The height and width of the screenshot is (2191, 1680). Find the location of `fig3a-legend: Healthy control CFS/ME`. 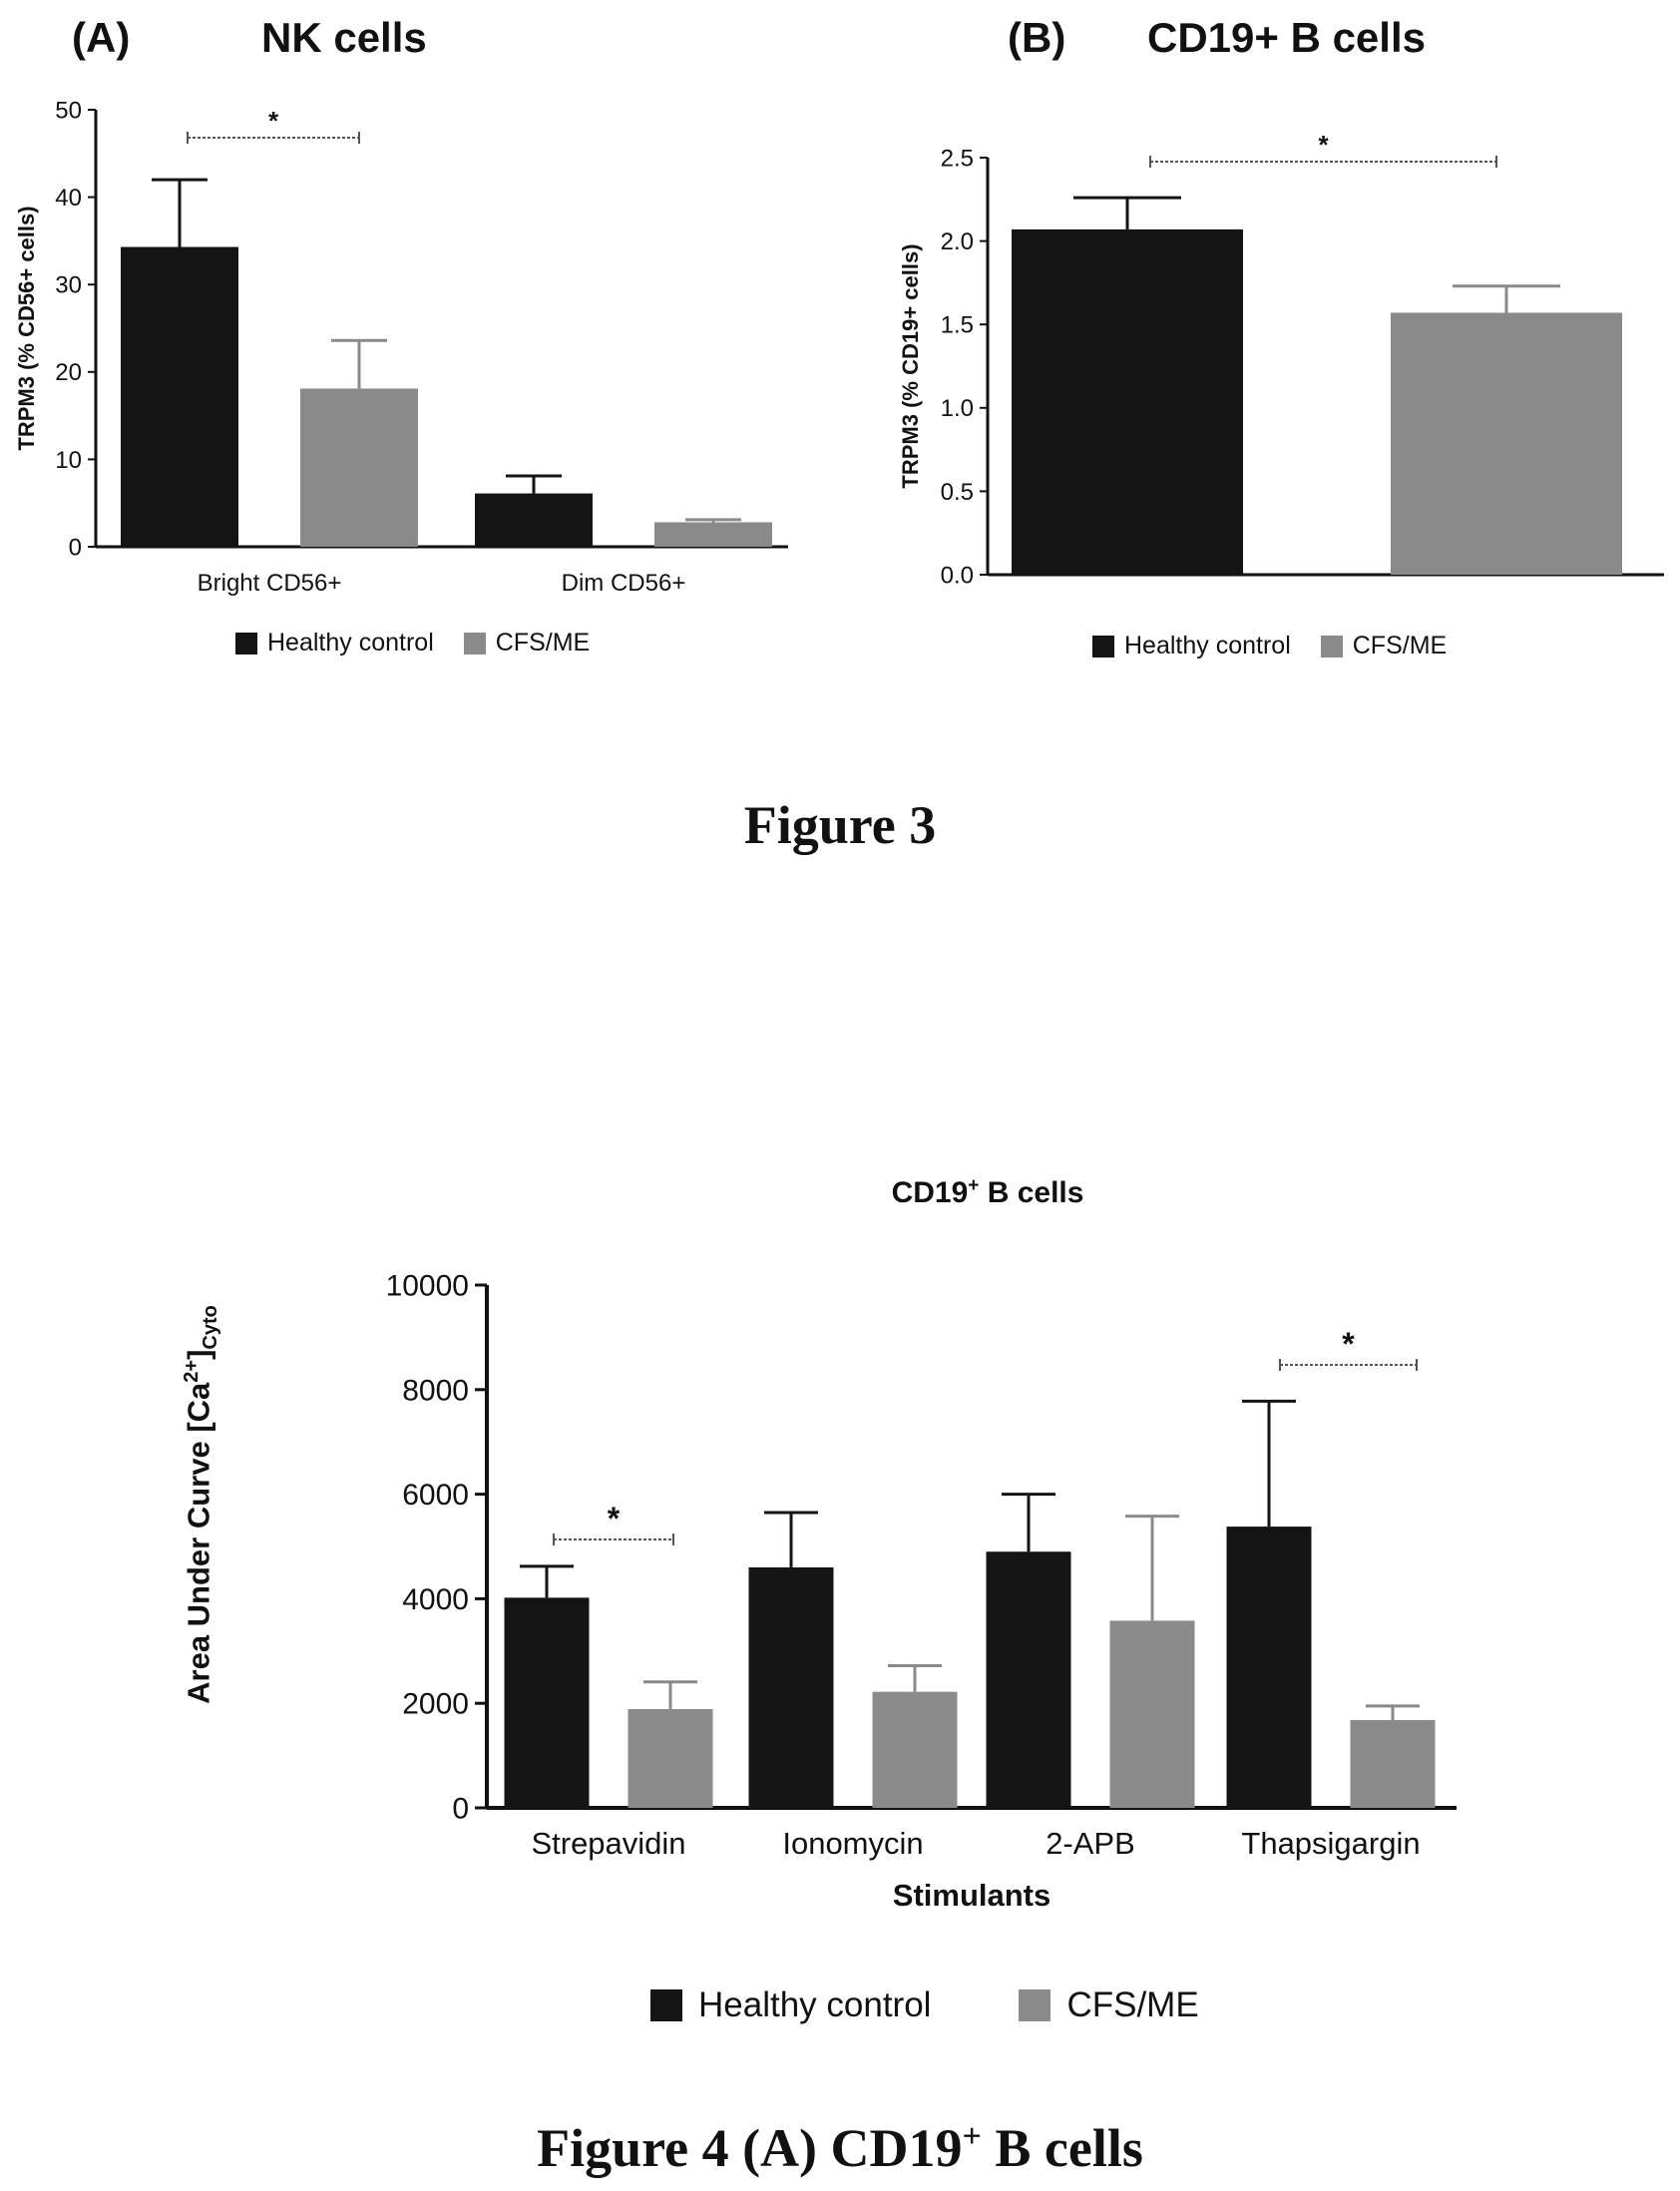

fig3a-legend: Healthy control CFS/ME is located at coordinates (412, 643).